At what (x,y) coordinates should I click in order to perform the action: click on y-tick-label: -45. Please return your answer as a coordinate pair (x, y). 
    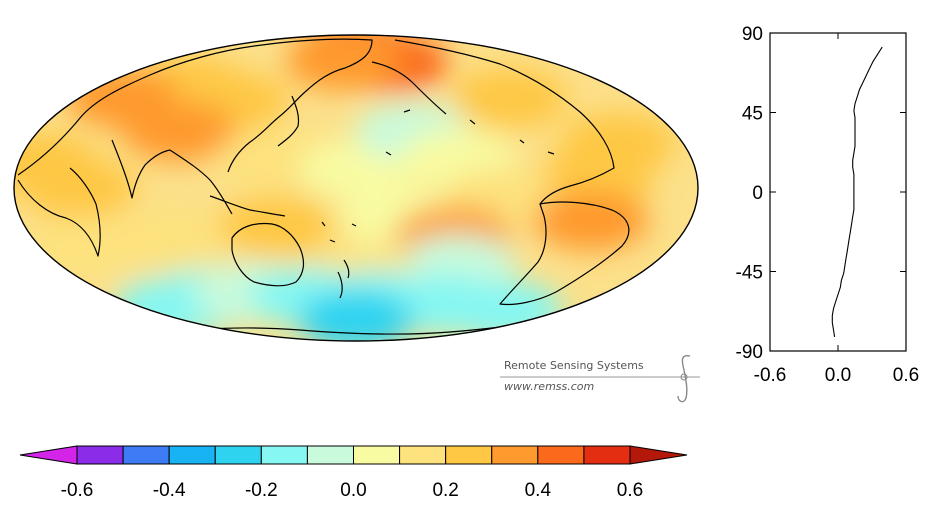
    Looking at the image, I should click on (749, 273).